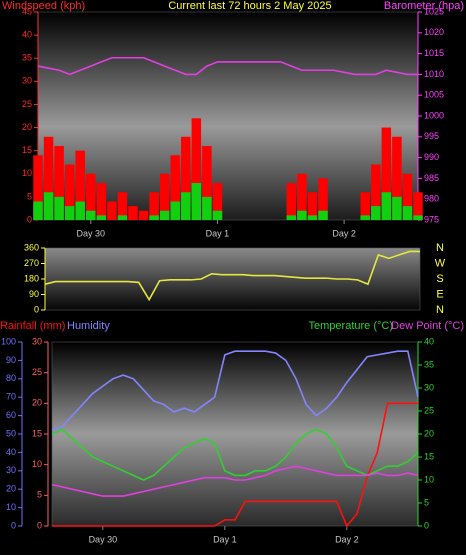 This screenshot has height=555, width=466. I want to click on y-tick-label: 360, so click(31, 247).